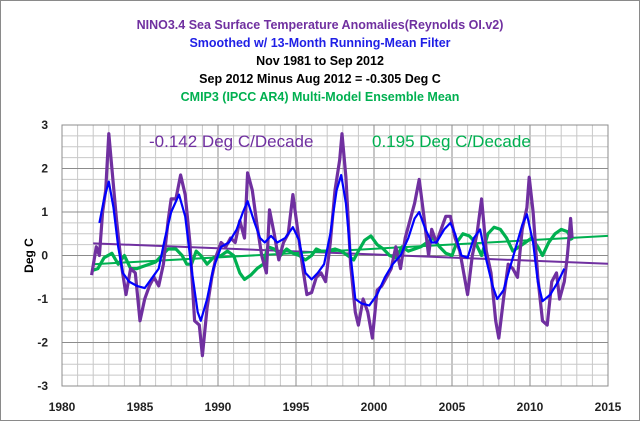 This screenshot has height=421, width=640. What do you see at coordinates (62, 407) in the screenshot?
I see `x-tick-label: 1980` at bounding box center [62, 407].